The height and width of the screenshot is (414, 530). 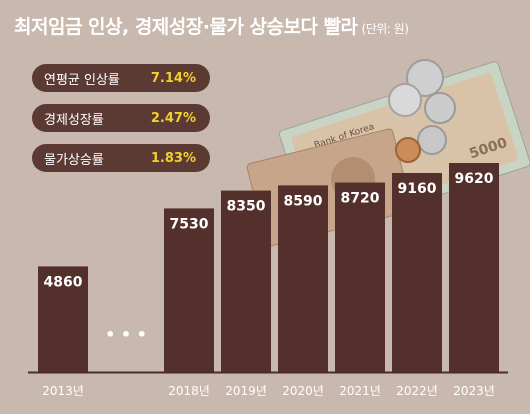 I want to click on bar-2018년, so click(x=189, y=290).